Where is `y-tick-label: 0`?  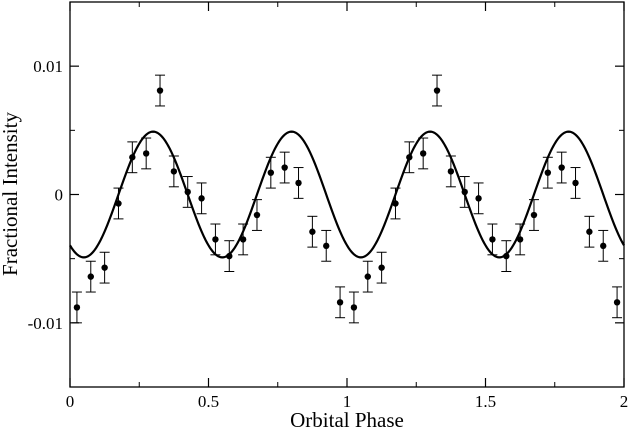 y-tick-label: 0 is located at coordinates (59, 195).